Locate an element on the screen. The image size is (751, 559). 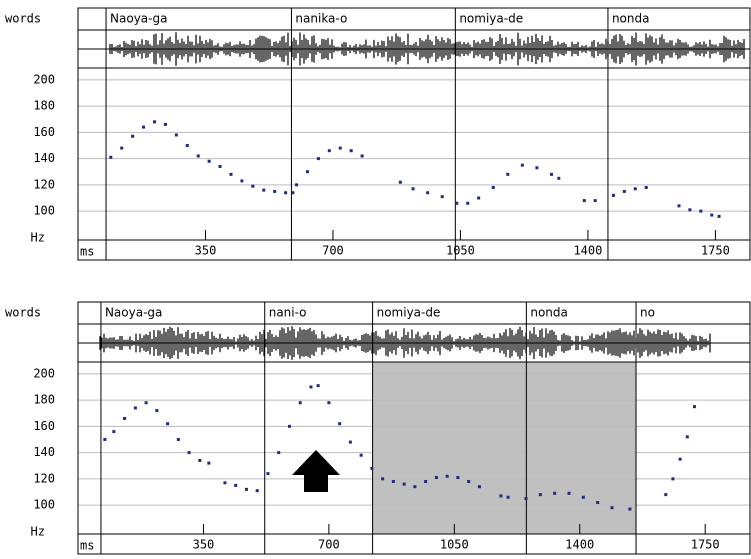
x-tick-label: 1750 is located at coordinates (715, 251).